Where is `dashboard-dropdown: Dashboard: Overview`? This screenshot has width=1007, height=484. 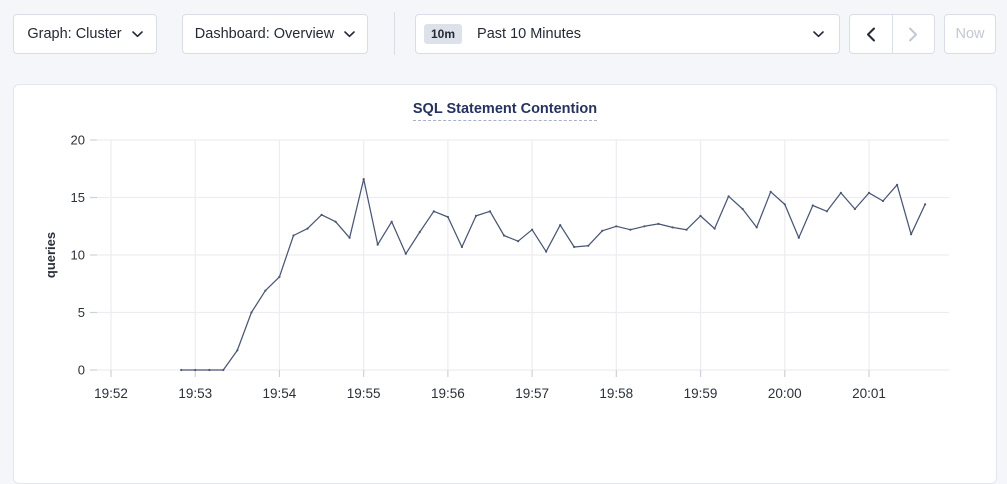
dashboard-dropdown: Dashboard: Overview is located at coordinates (275, 34).